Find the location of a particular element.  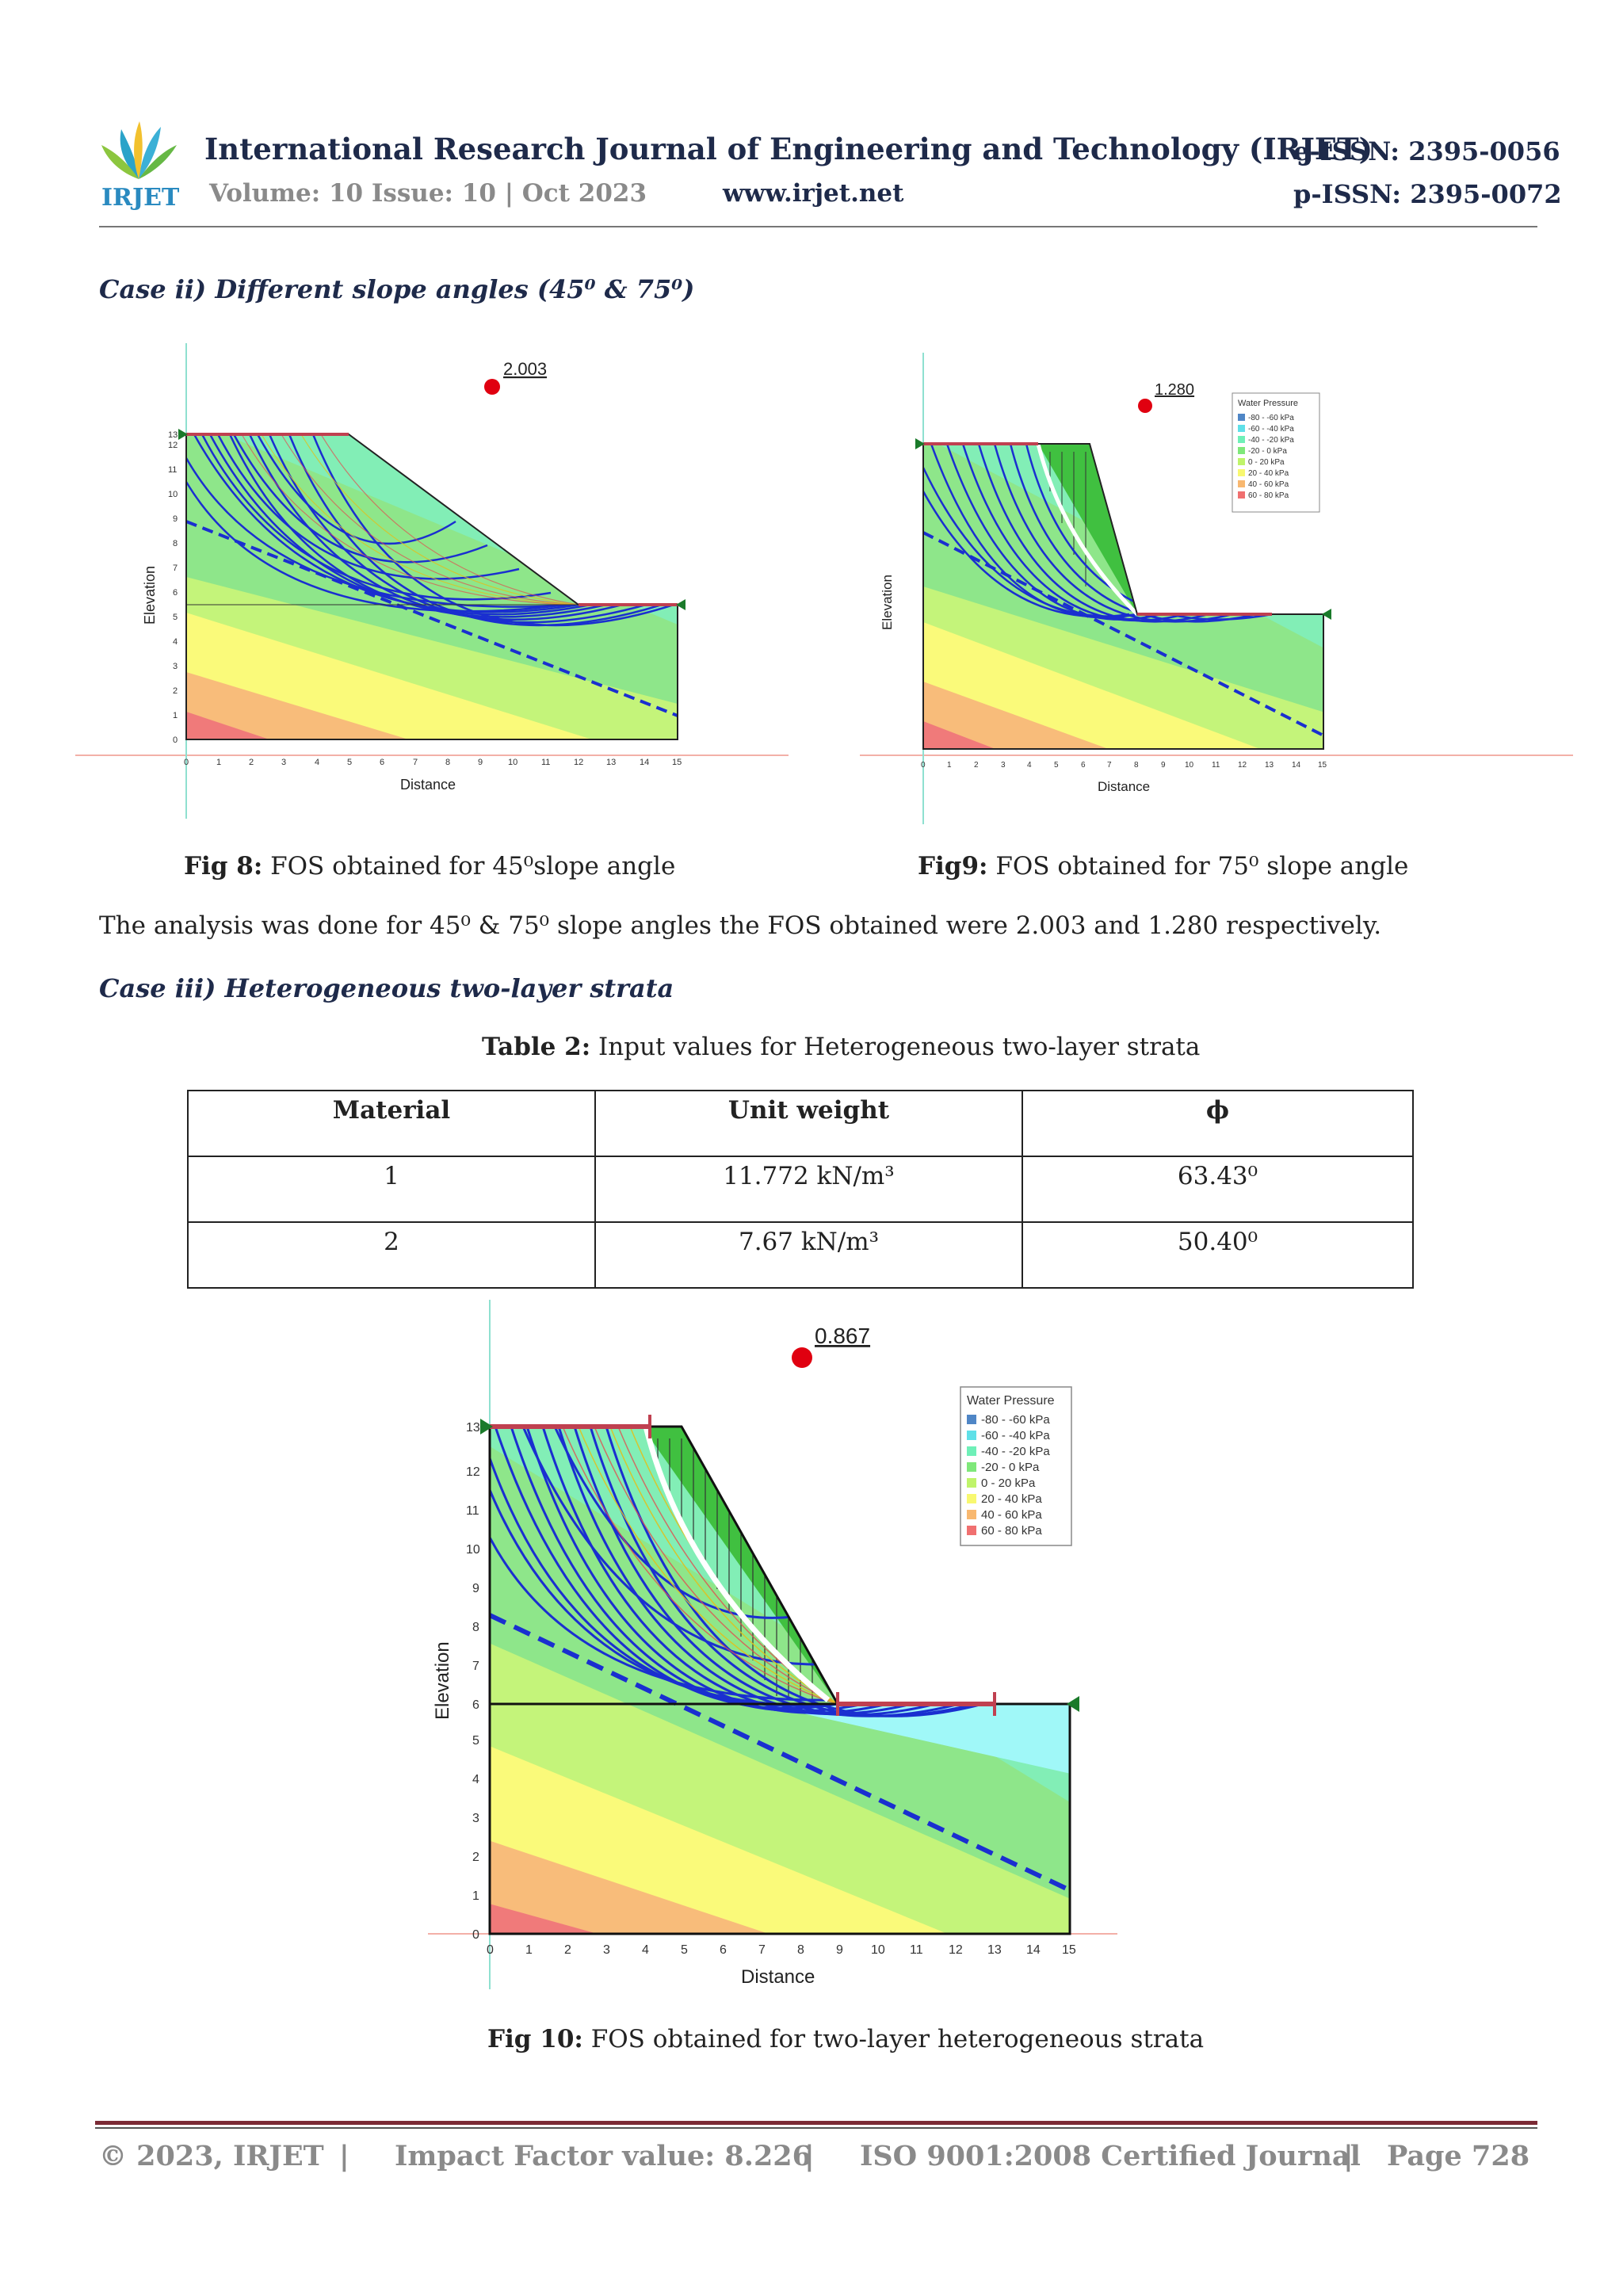

journal-logo: IRJET is located at coordinates (139, 164).